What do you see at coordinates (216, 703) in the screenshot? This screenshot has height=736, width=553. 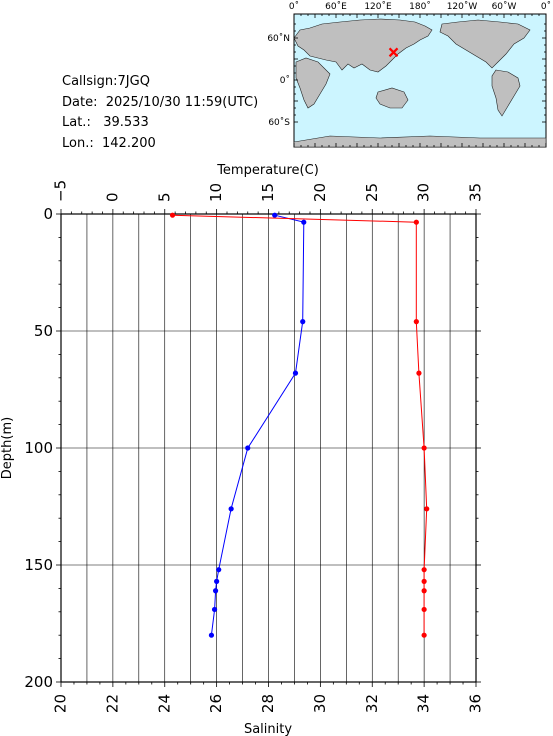 I see `salinity-tick-label: 26` at bounding box center [216, 703].